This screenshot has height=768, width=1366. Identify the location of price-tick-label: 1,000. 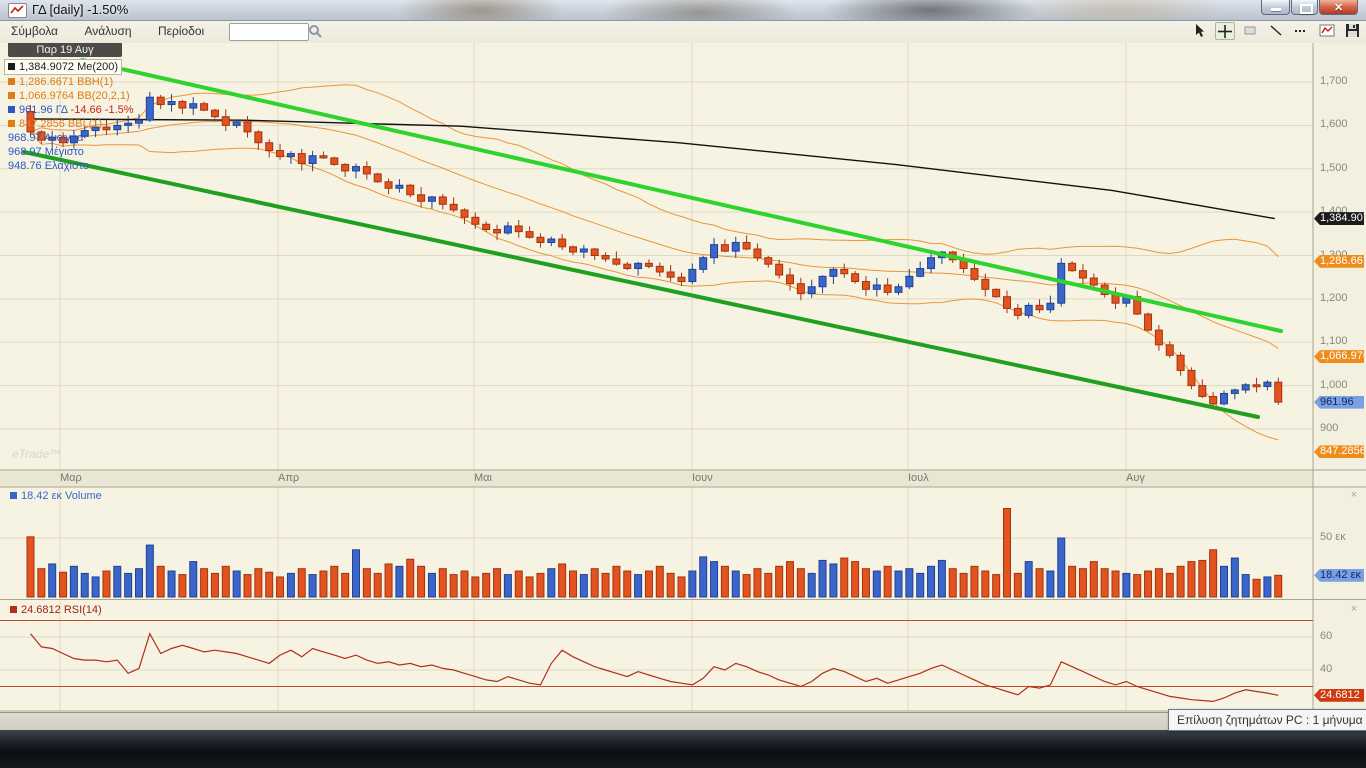
(1334, 384).